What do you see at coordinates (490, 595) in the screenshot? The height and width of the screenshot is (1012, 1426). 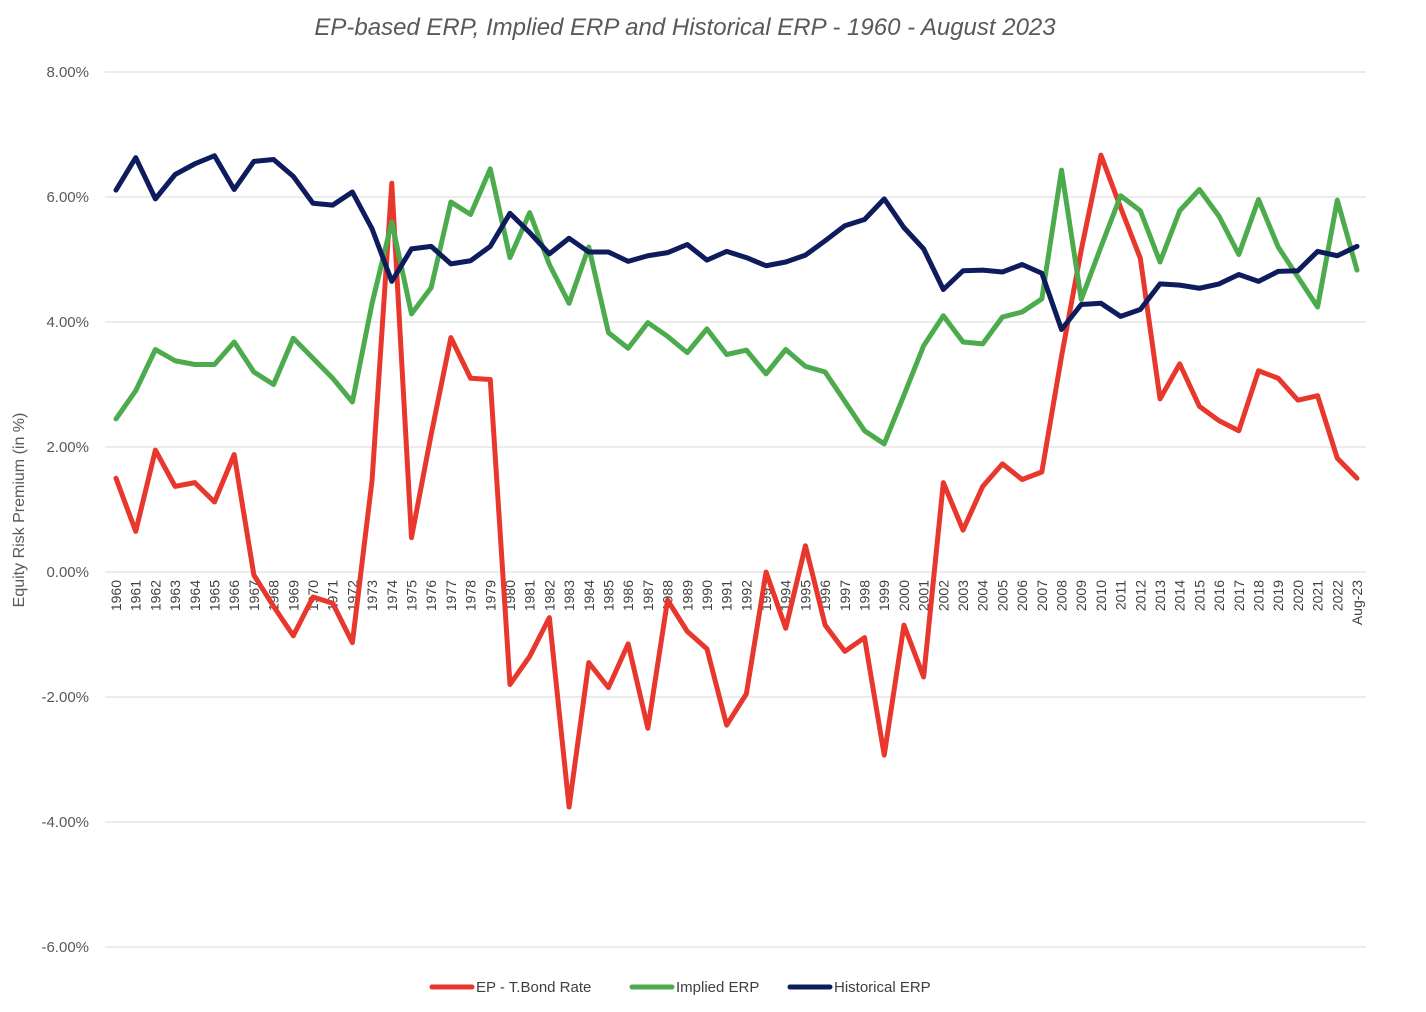 I see `x-tick-label: 1979` at bounding box center [490, 595].